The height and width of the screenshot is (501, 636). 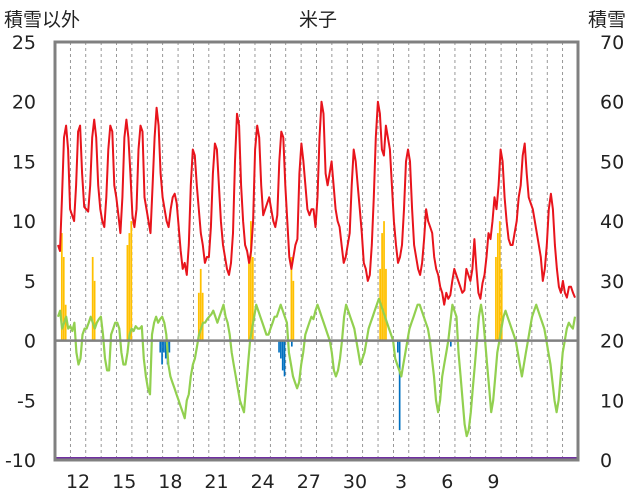 What do you see at coordinates (612, 43) in the screenshot?
I see `right-tick-label: 70` at bounding box center [612, 43].